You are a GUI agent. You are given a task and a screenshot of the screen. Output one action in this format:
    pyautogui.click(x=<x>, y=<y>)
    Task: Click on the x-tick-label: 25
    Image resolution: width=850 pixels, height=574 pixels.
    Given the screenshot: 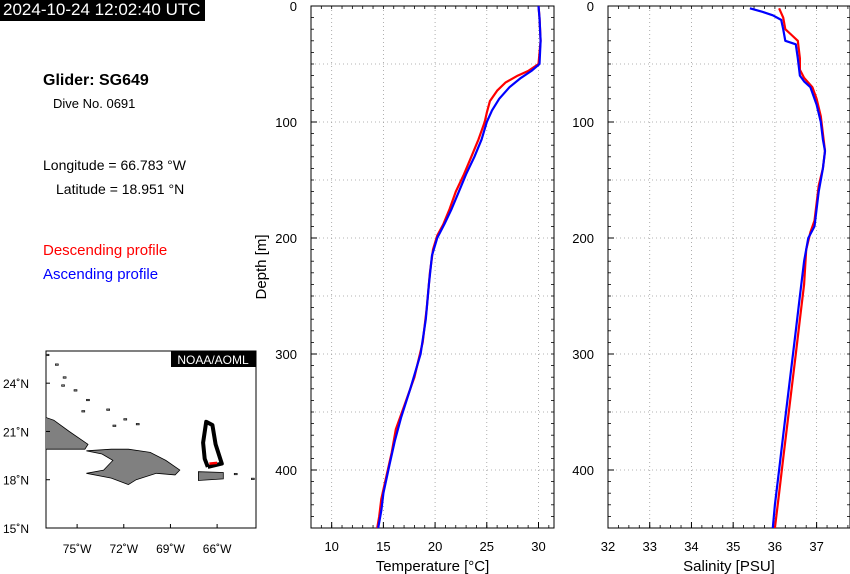 What is the action you would take?
    pyautogui.click(x=487, y=546)
    